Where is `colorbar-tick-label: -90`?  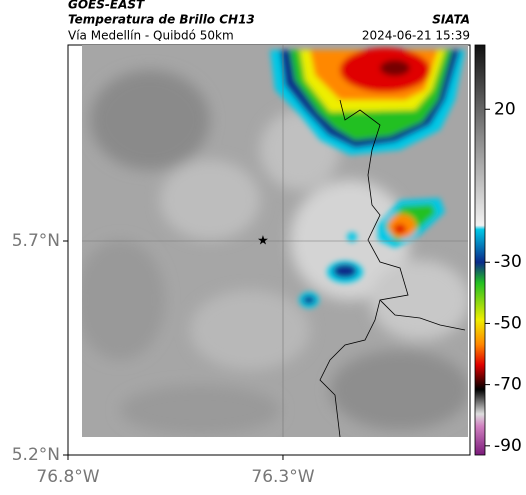
colorbar-tick-label: -90 is located at coordinates (508, 446).